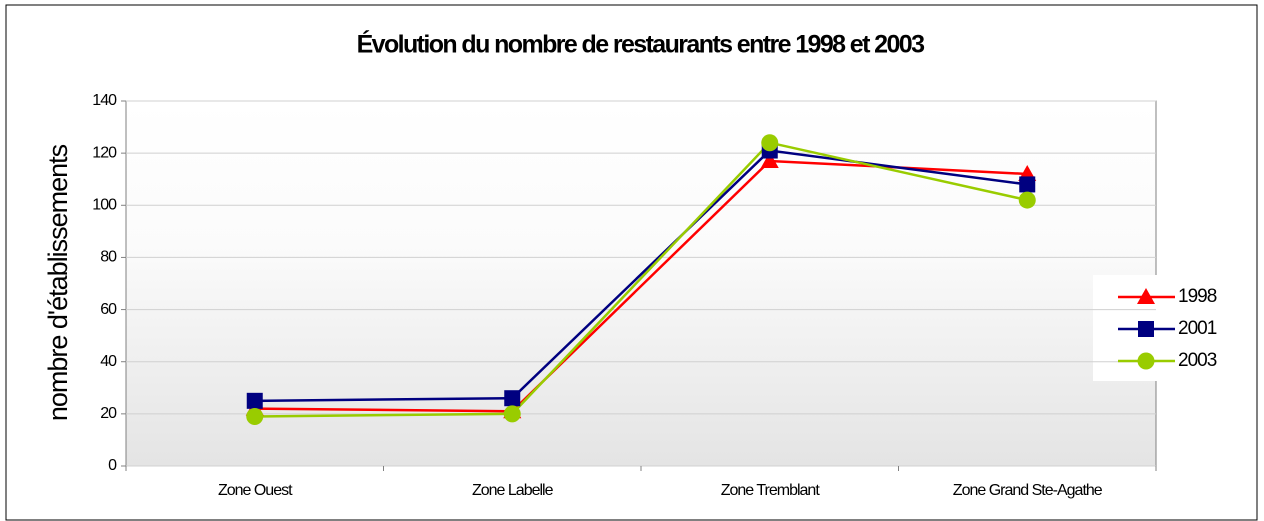 This screenshot has height=521, width=1264. Describe the element at coordinates (1197, 328) in the screenshot. I see `legend-label: 2001` at that location.